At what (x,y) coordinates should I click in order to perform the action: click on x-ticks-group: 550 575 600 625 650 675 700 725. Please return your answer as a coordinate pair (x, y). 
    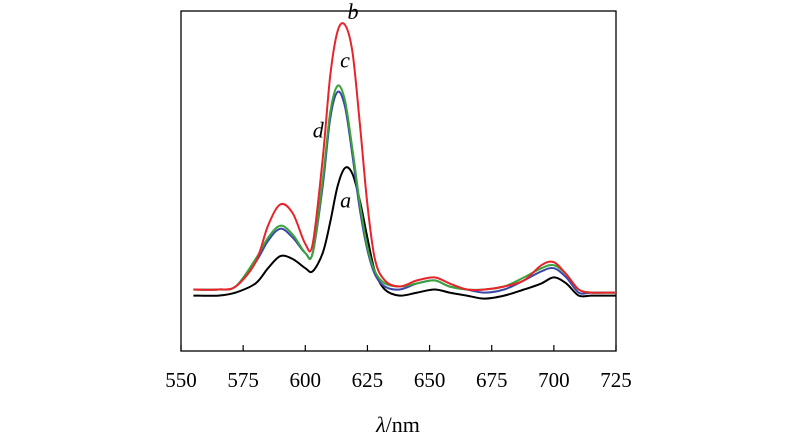
    Looking at the image, I should click on (398, 368).